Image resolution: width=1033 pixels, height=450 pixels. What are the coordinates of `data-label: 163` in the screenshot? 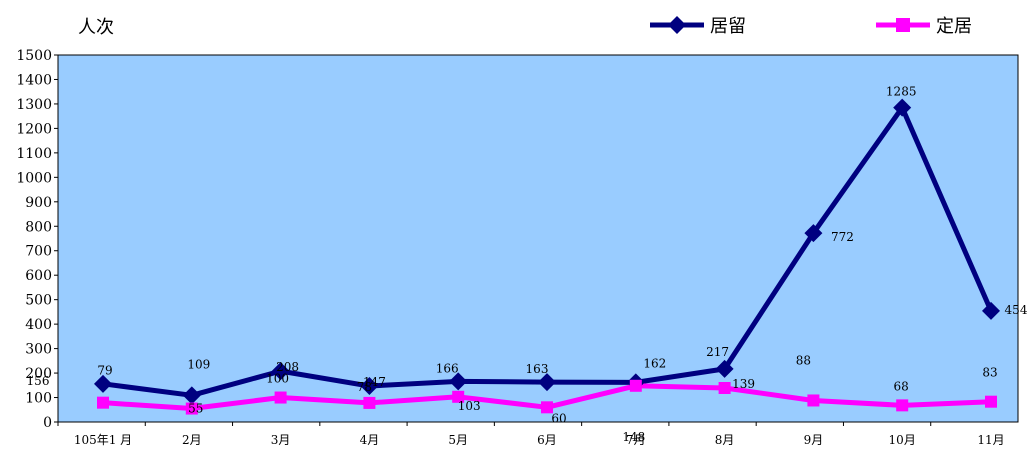 It's located at (537, 369).